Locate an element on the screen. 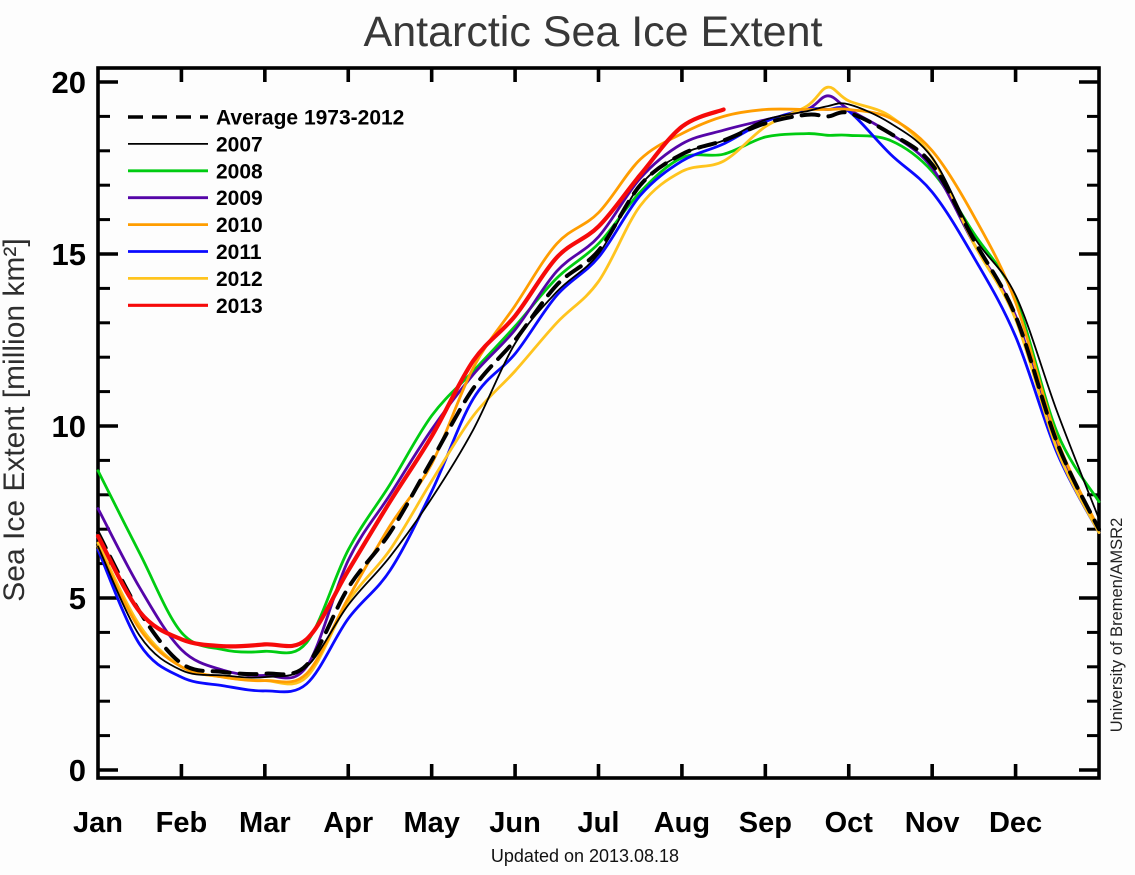 The height and width of the screenshot is (875, 1135). credit-watermark: University of Bremen/AMSR2 is located at coordinates (1117, 625).